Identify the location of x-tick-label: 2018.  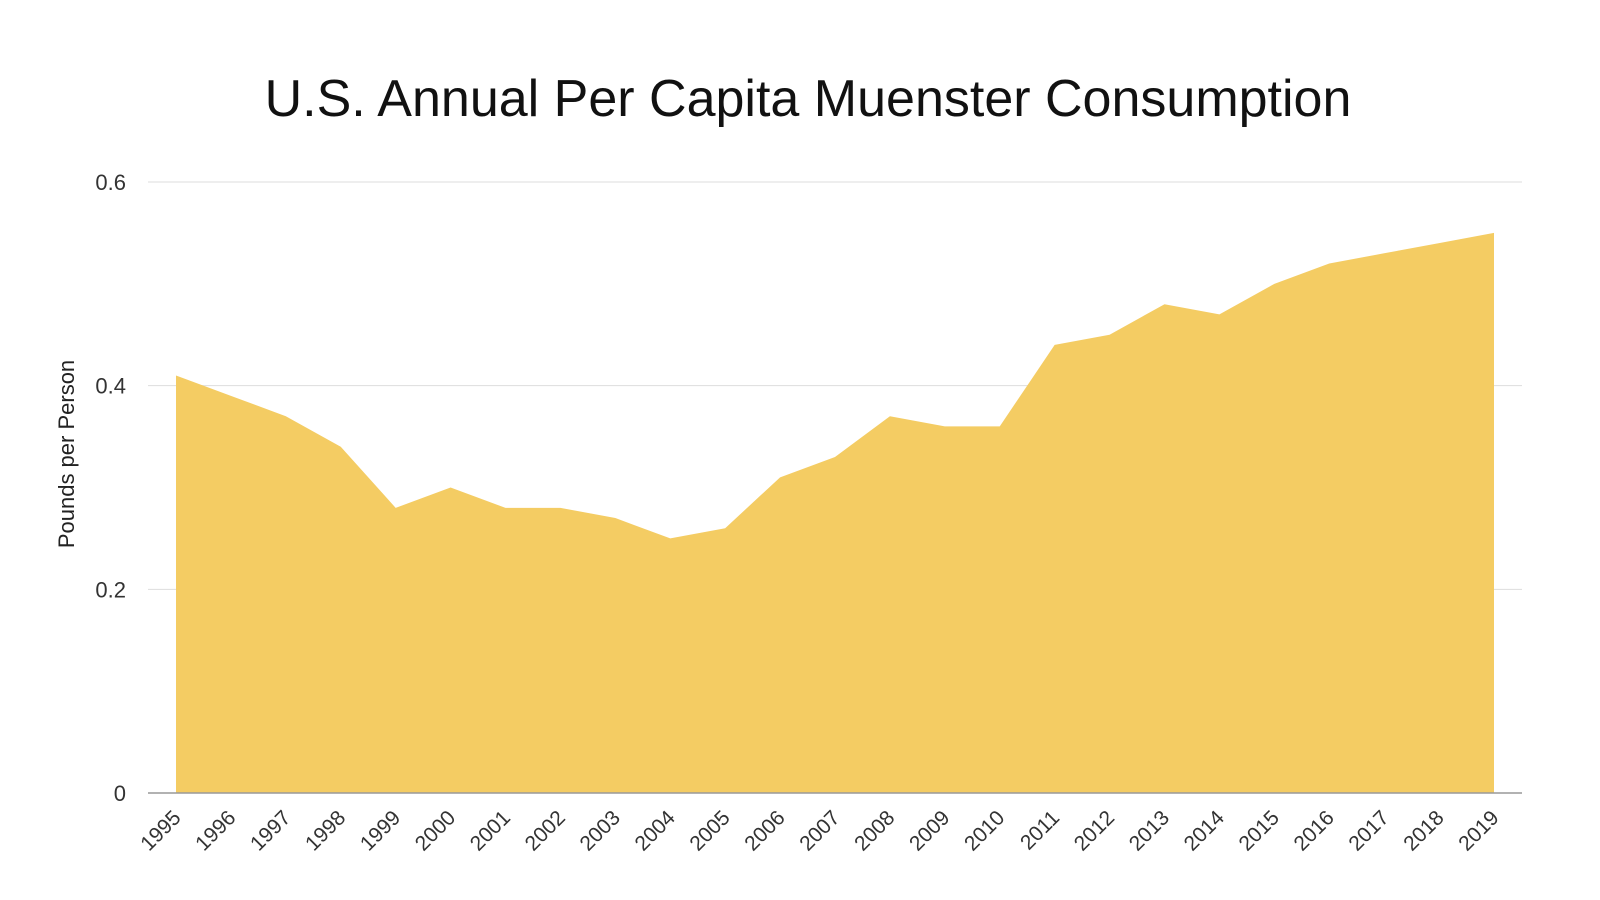
(1423, 830).